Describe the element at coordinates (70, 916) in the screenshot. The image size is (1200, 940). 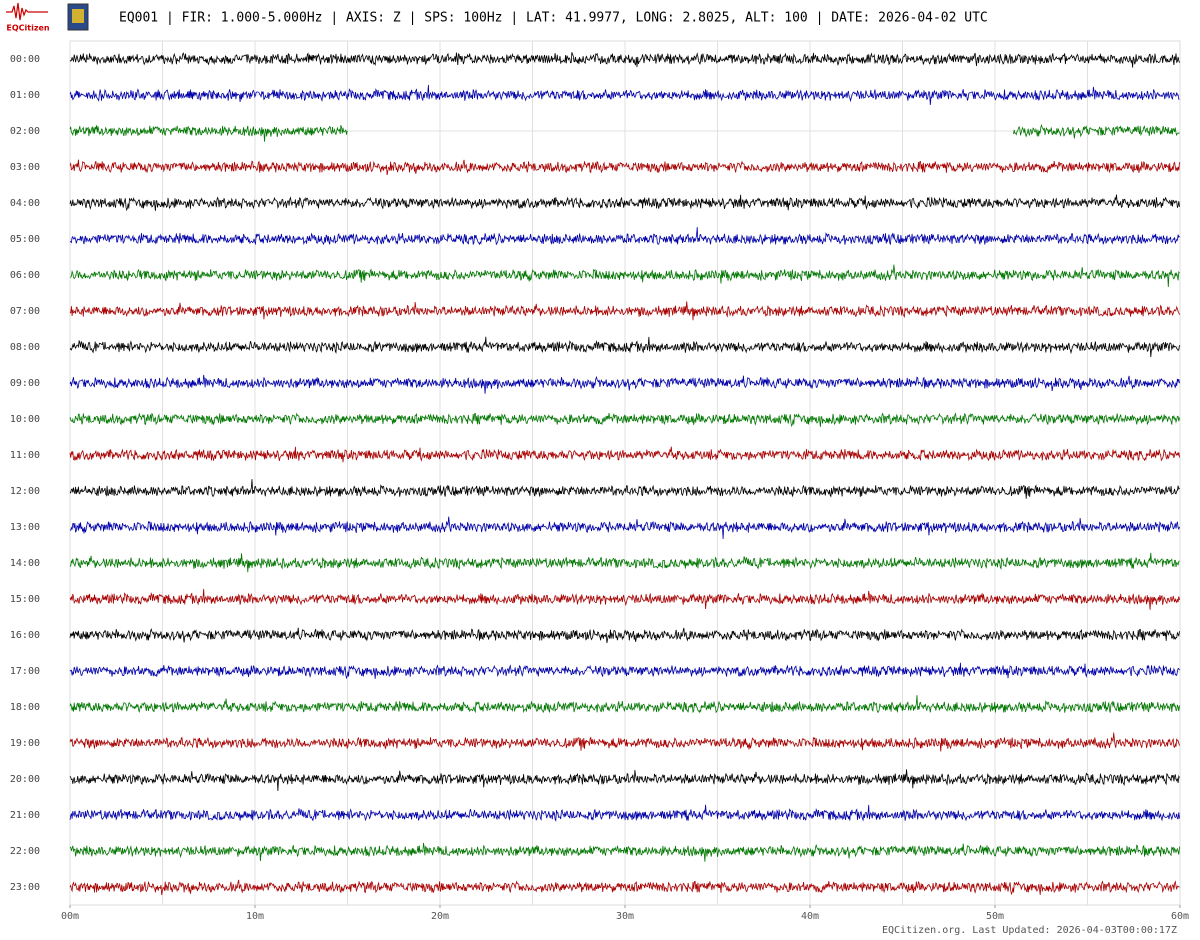
I see `x-tick-label: 00m` at that location.